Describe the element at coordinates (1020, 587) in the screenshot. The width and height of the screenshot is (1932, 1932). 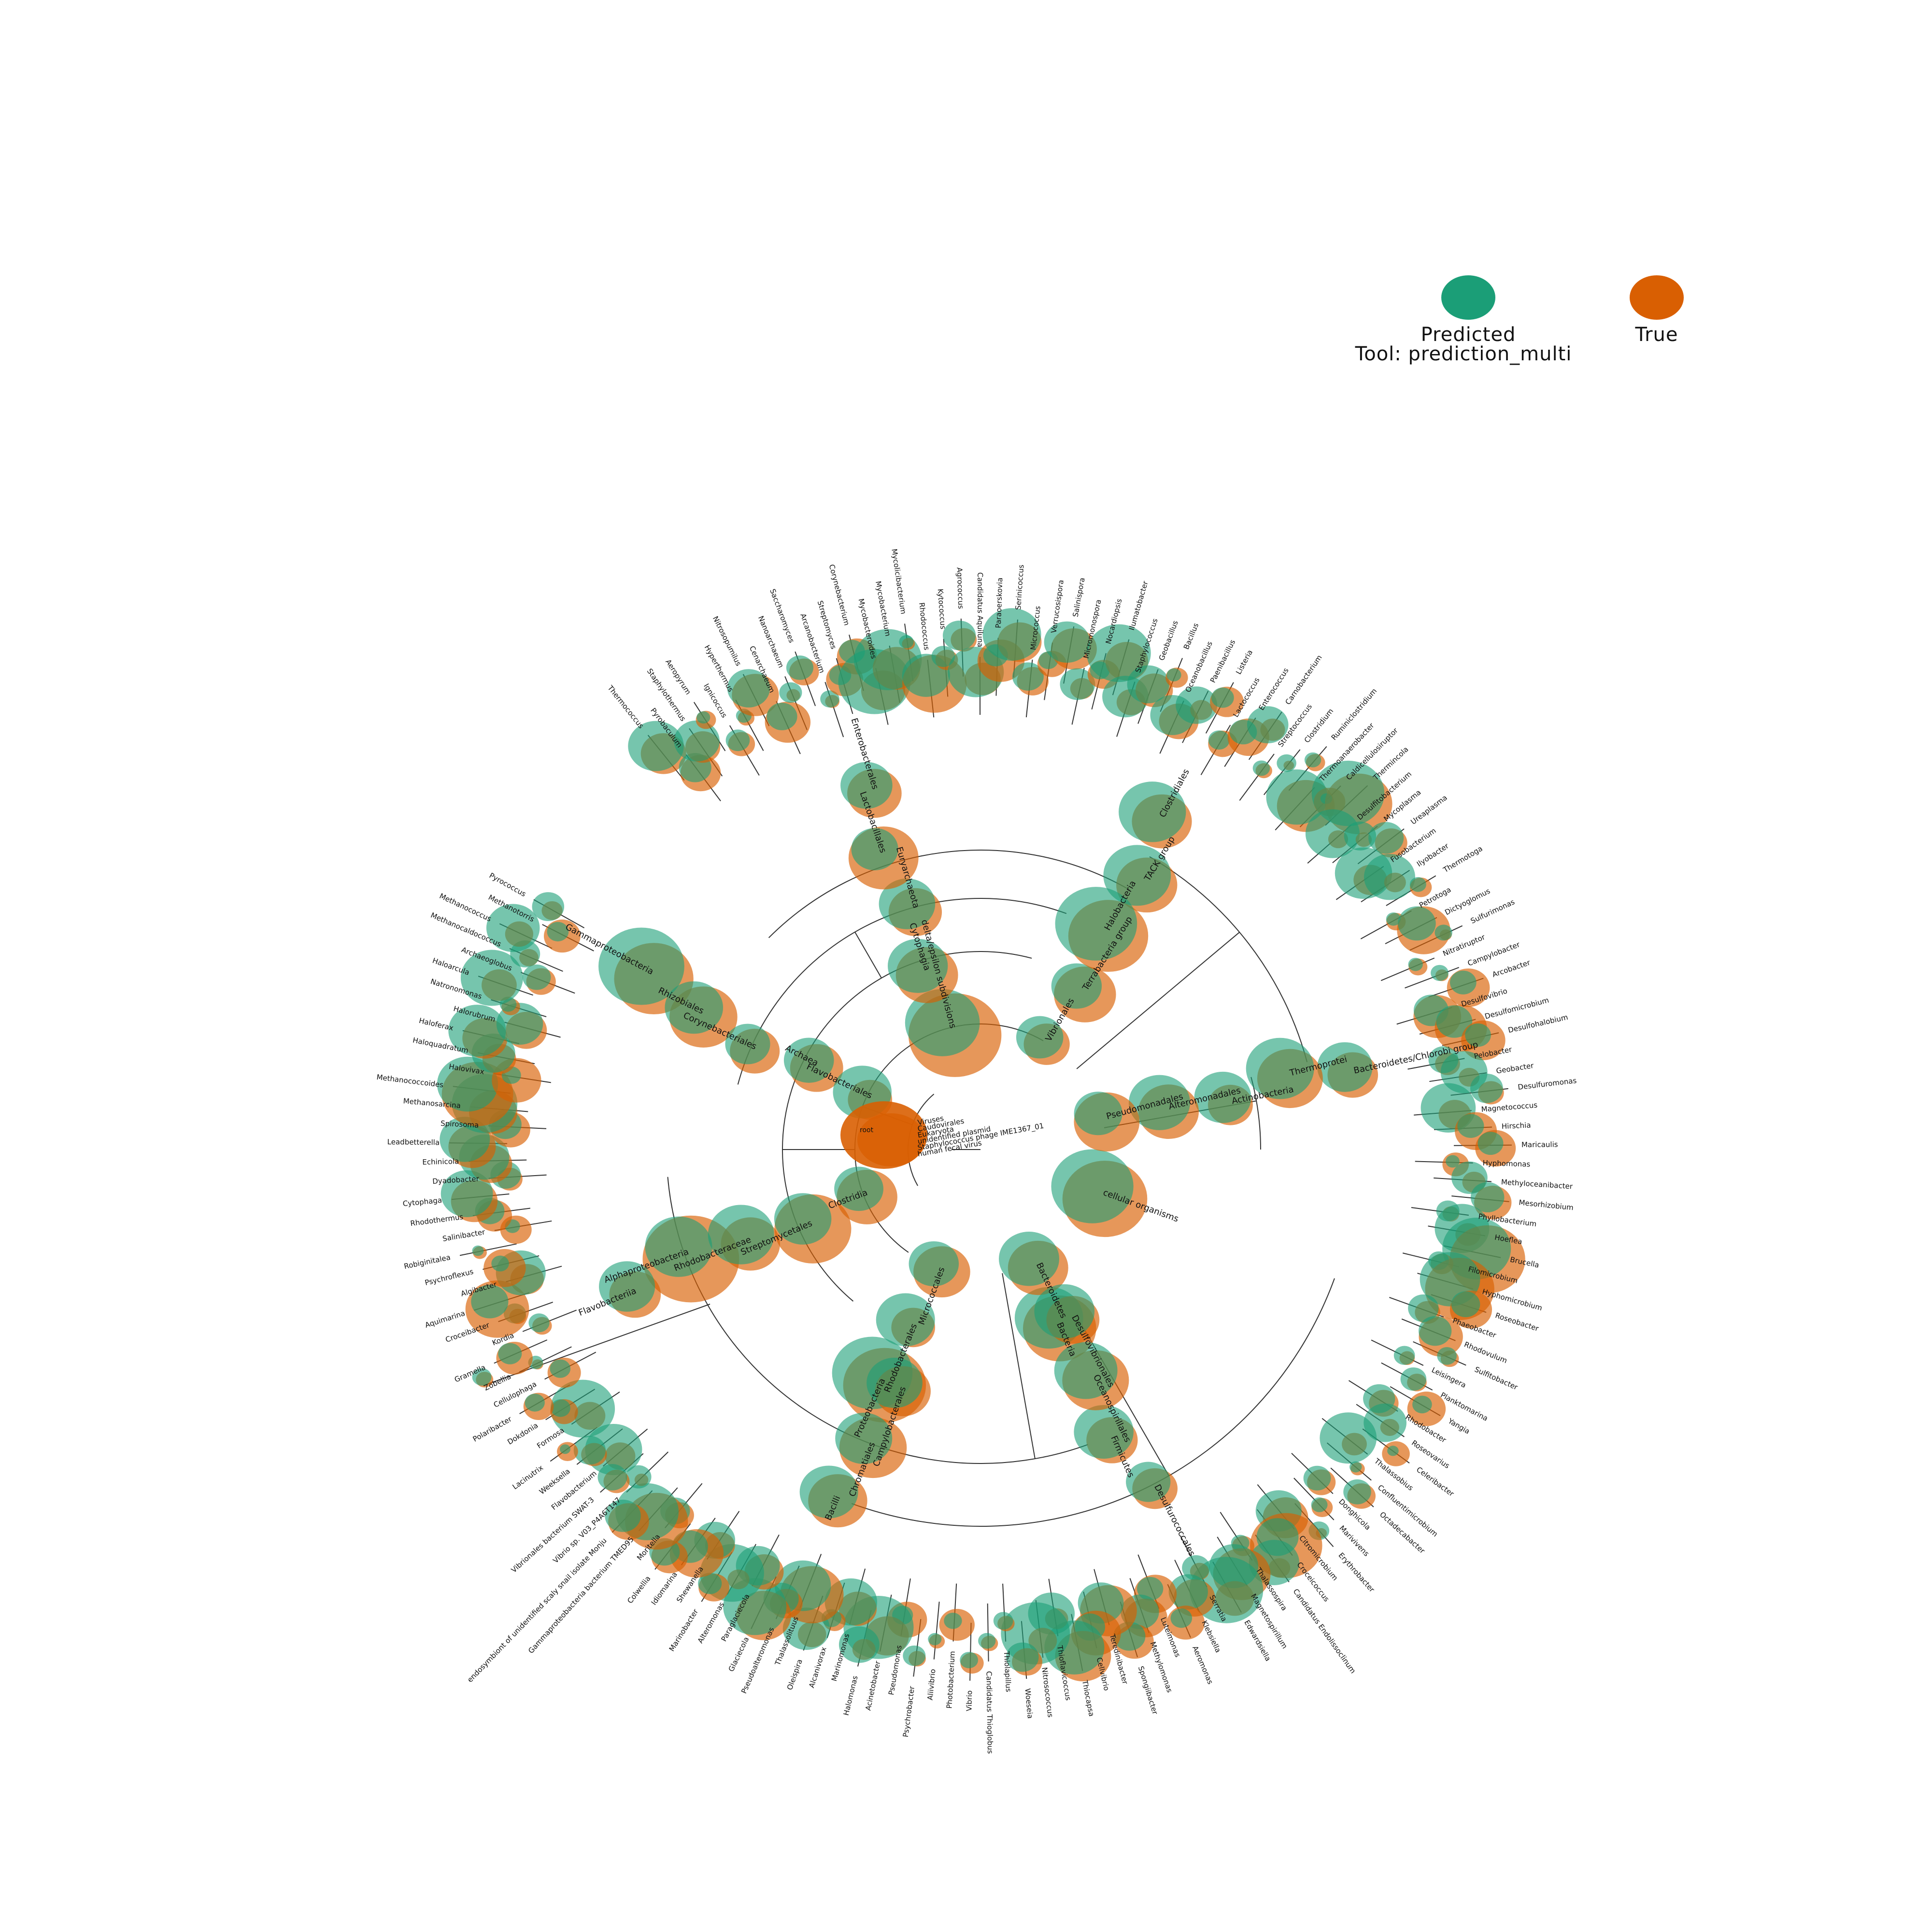
I see `leaf-label: Serinicoccus` at that location.